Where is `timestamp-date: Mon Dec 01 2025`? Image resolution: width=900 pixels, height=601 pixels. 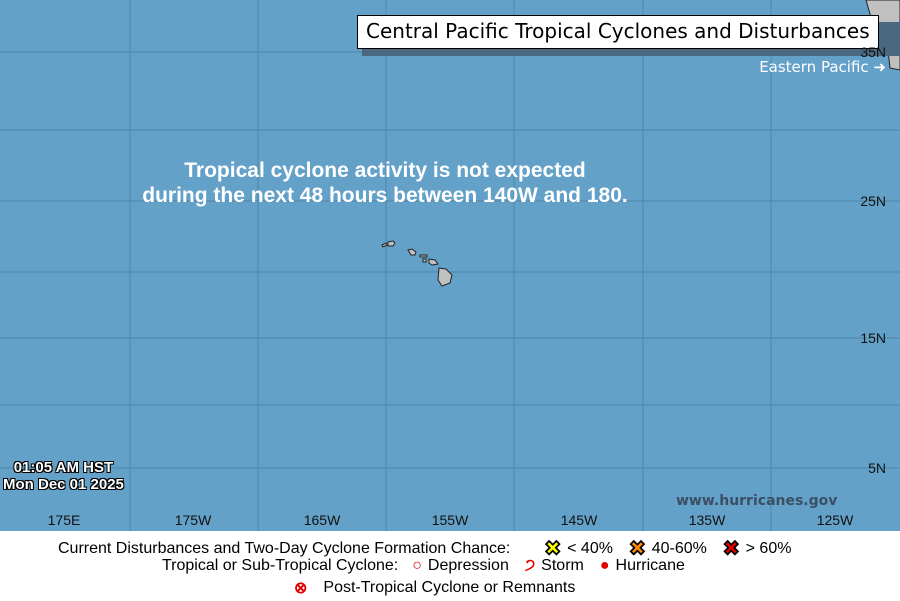 timestamp-date: Mon Dec 01 2025 is located at coordinates (63, 484).